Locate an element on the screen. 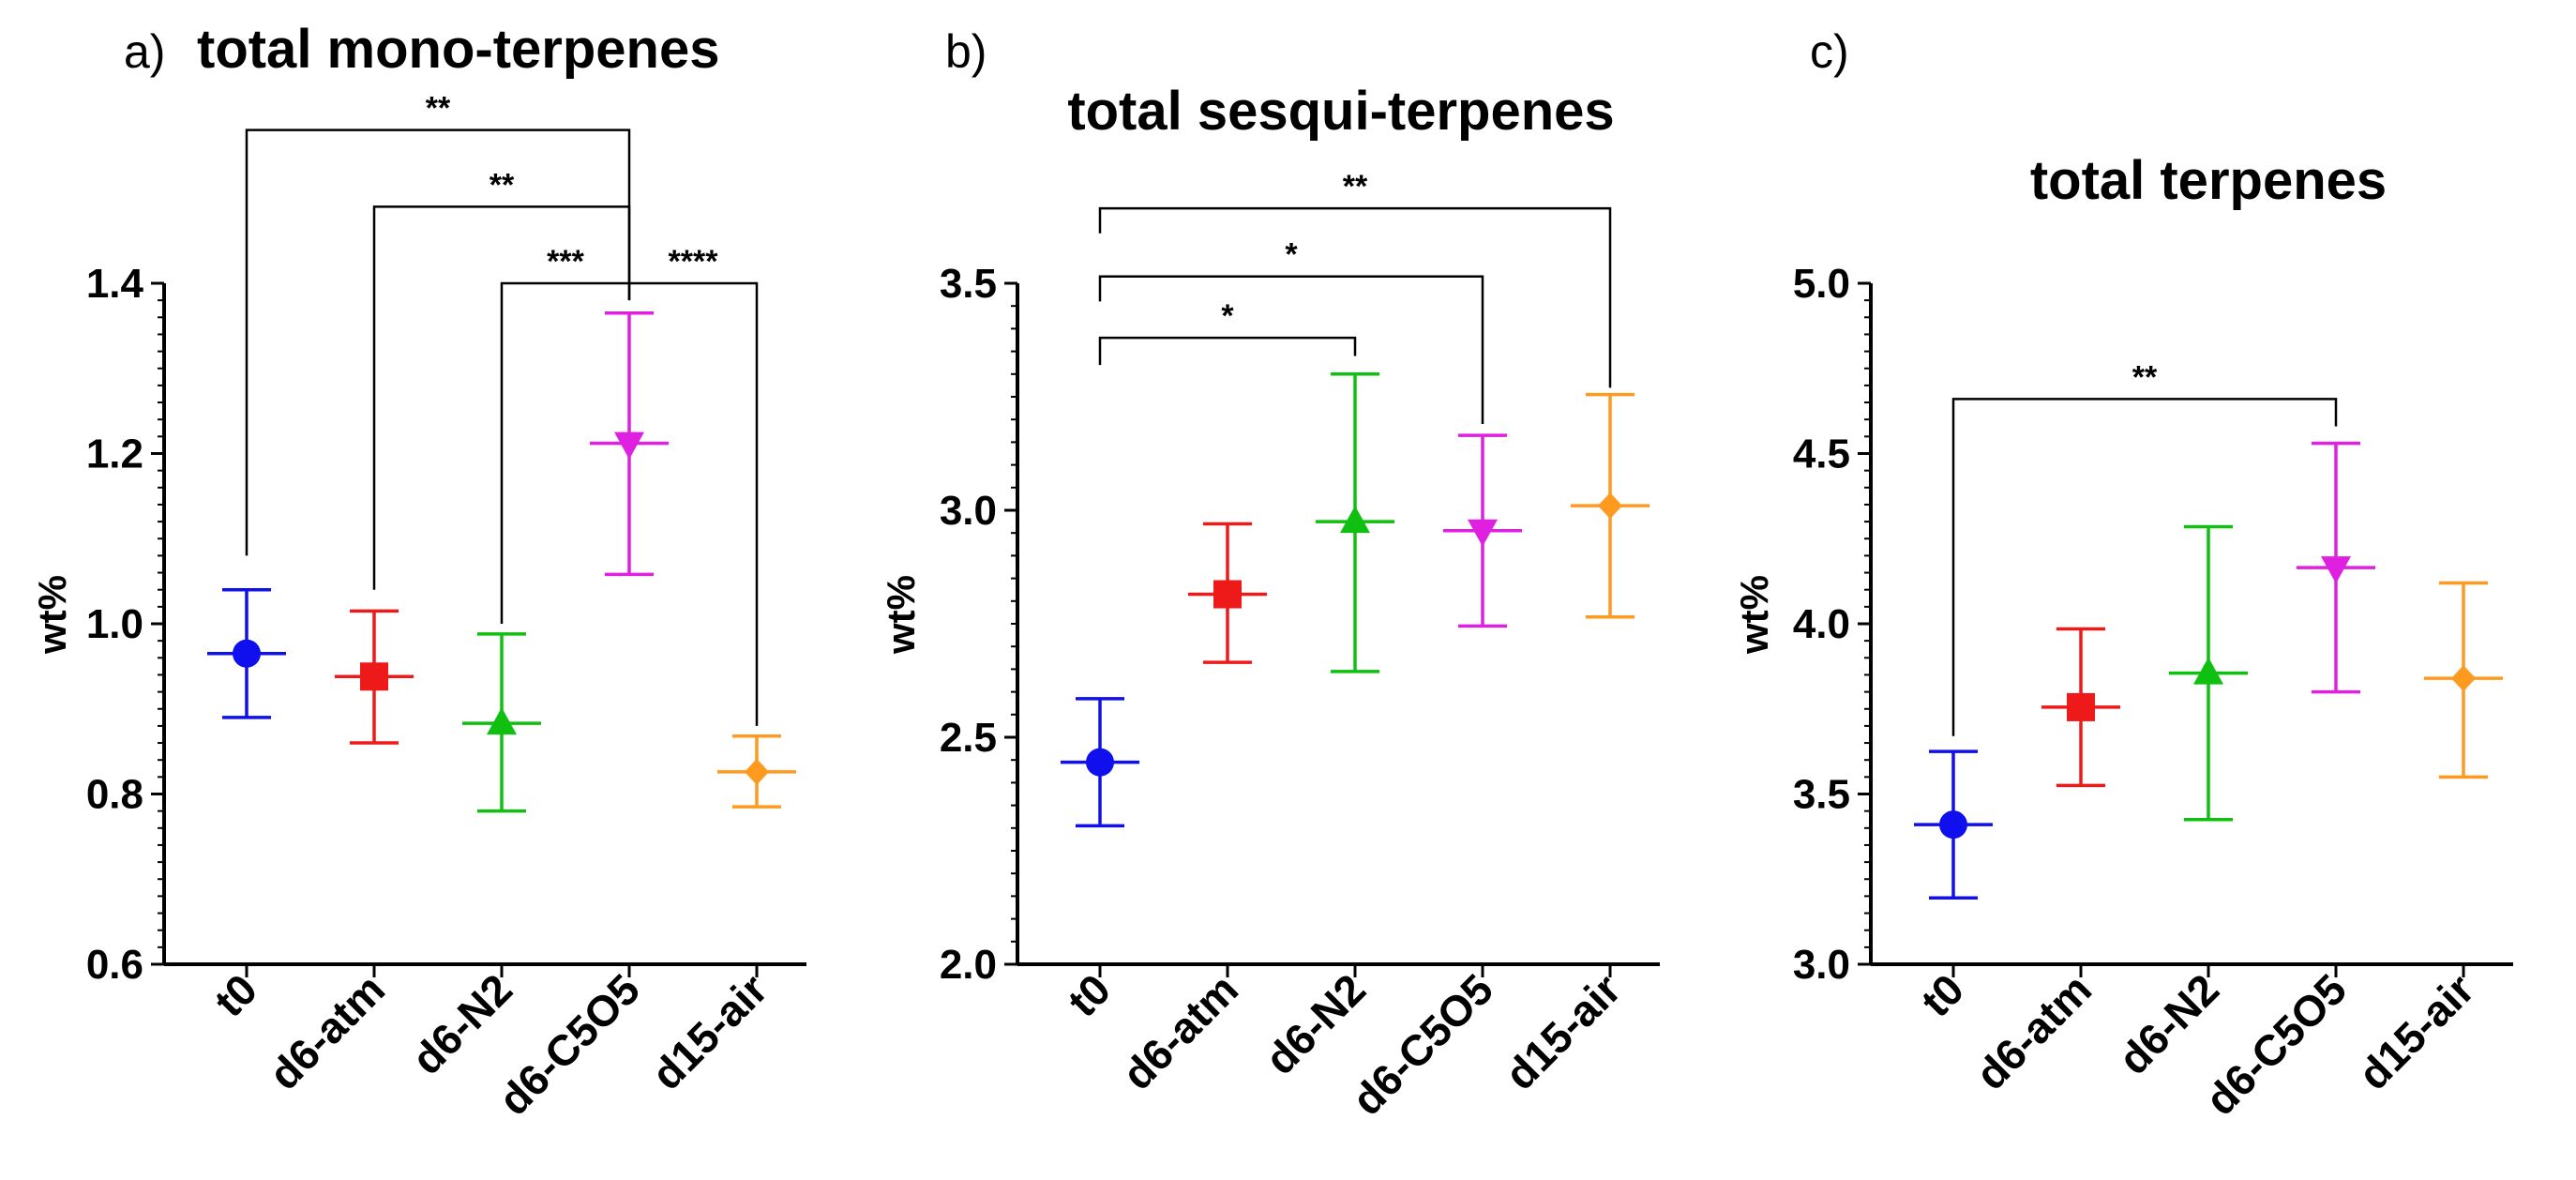 Image resolution: width=2576 pixels, height=1180 pixels. panel-title: total mono-terpenes is located at coordinates (458, 49).